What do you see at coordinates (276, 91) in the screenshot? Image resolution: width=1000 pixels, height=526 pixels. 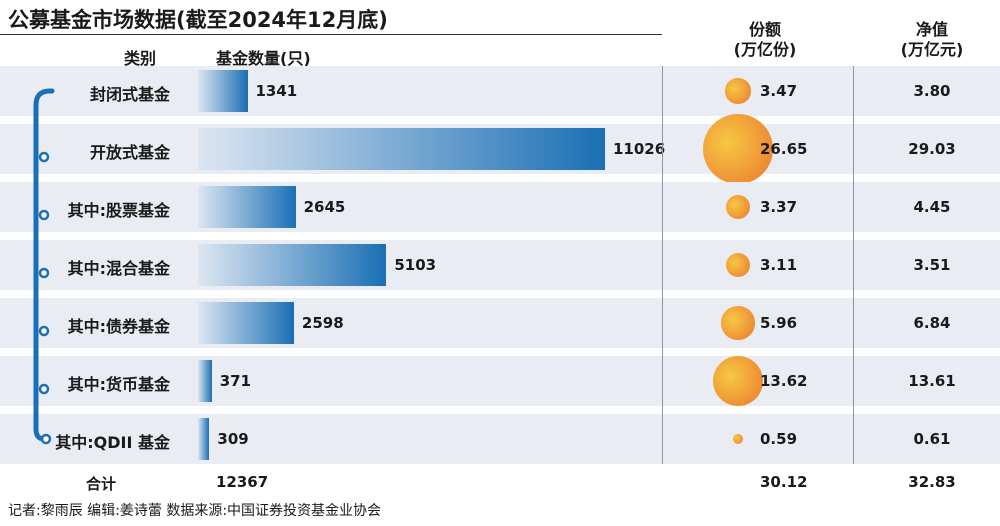 I see `count-value-label: 1341` at bounding box center [276, 91].